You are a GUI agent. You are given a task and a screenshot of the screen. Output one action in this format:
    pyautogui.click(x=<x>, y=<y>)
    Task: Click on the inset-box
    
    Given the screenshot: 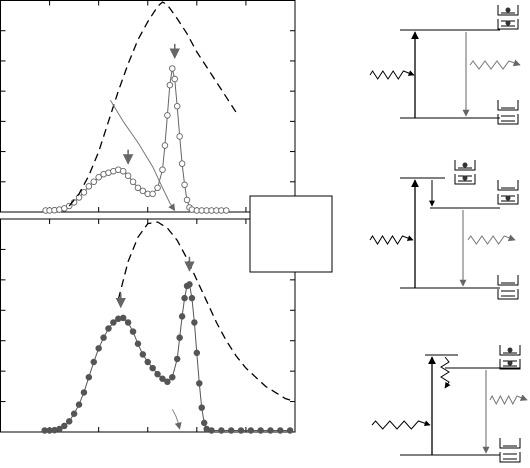 What is the action you would take?
    pyautogui.click(x=291, y=234)
    